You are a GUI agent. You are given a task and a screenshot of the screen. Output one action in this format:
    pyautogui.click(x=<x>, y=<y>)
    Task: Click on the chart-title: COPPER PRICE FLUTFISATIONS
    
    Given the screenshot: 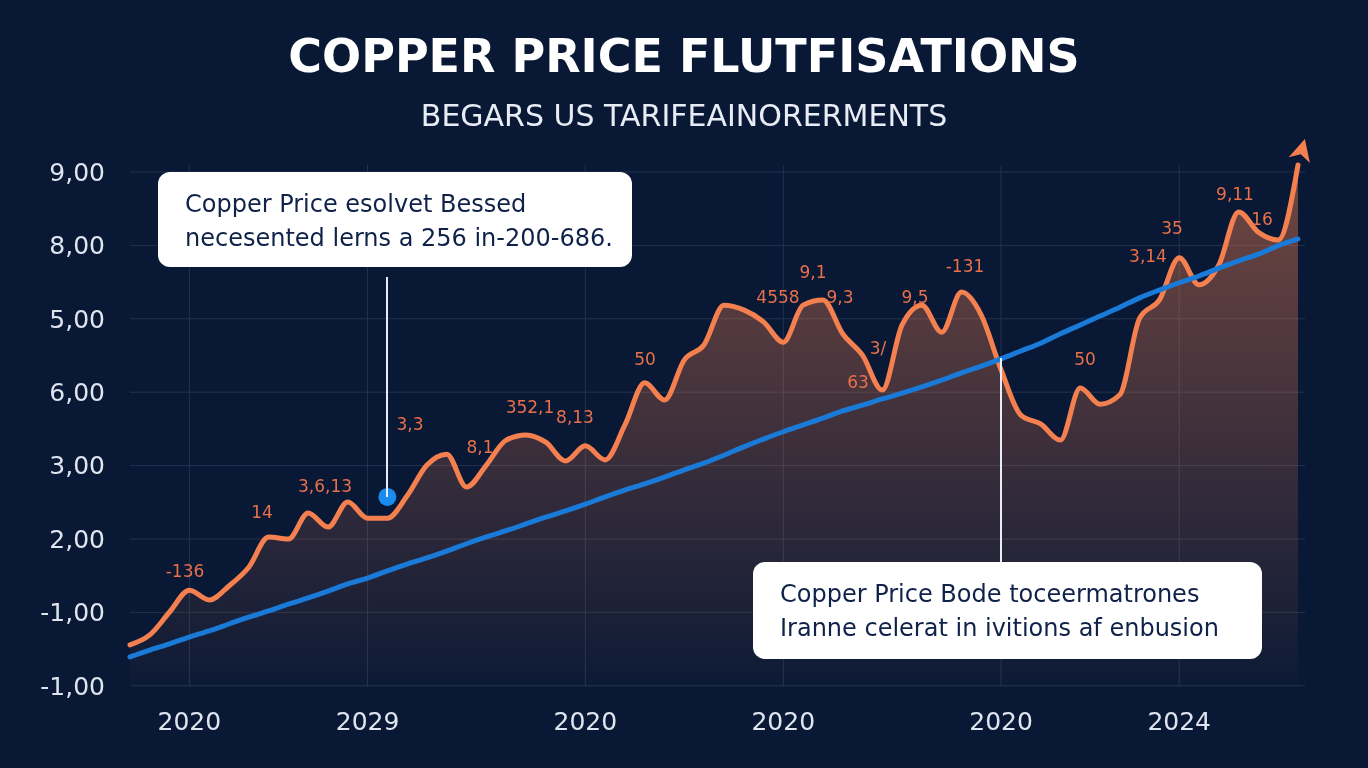 What is the action you would take?
    pyautogui.click(x=684, y=56)
    